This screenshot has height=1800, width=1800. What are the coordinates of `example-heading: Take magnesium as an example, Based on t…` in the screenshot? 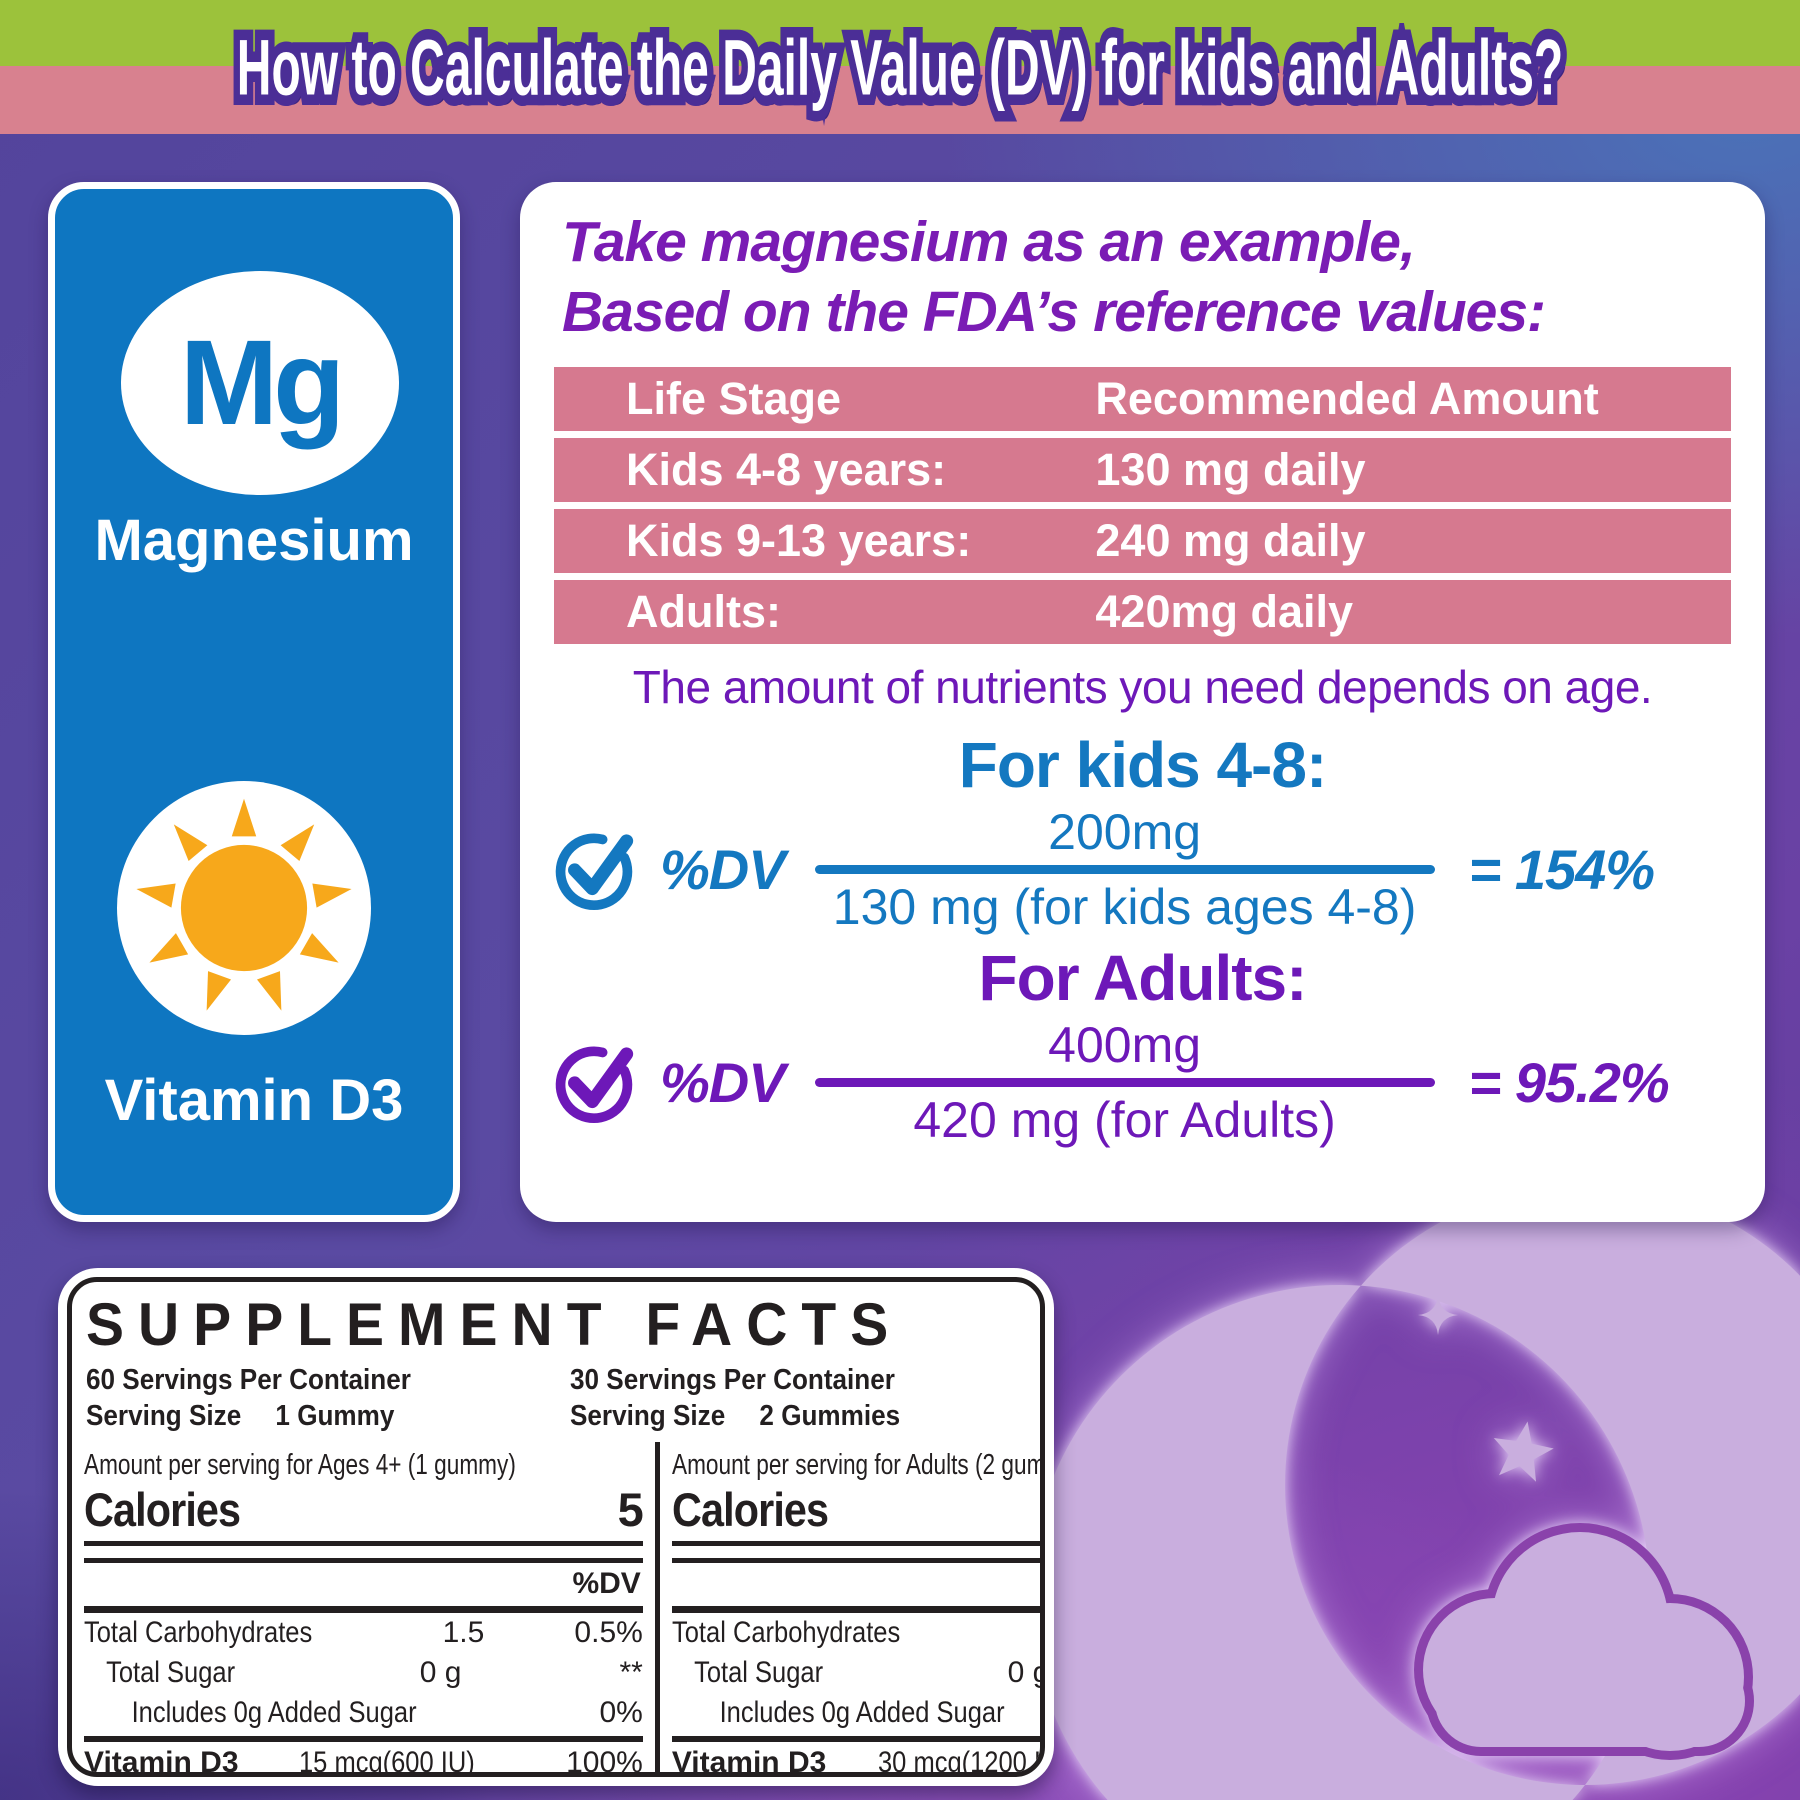 It's located at (1163, 277).